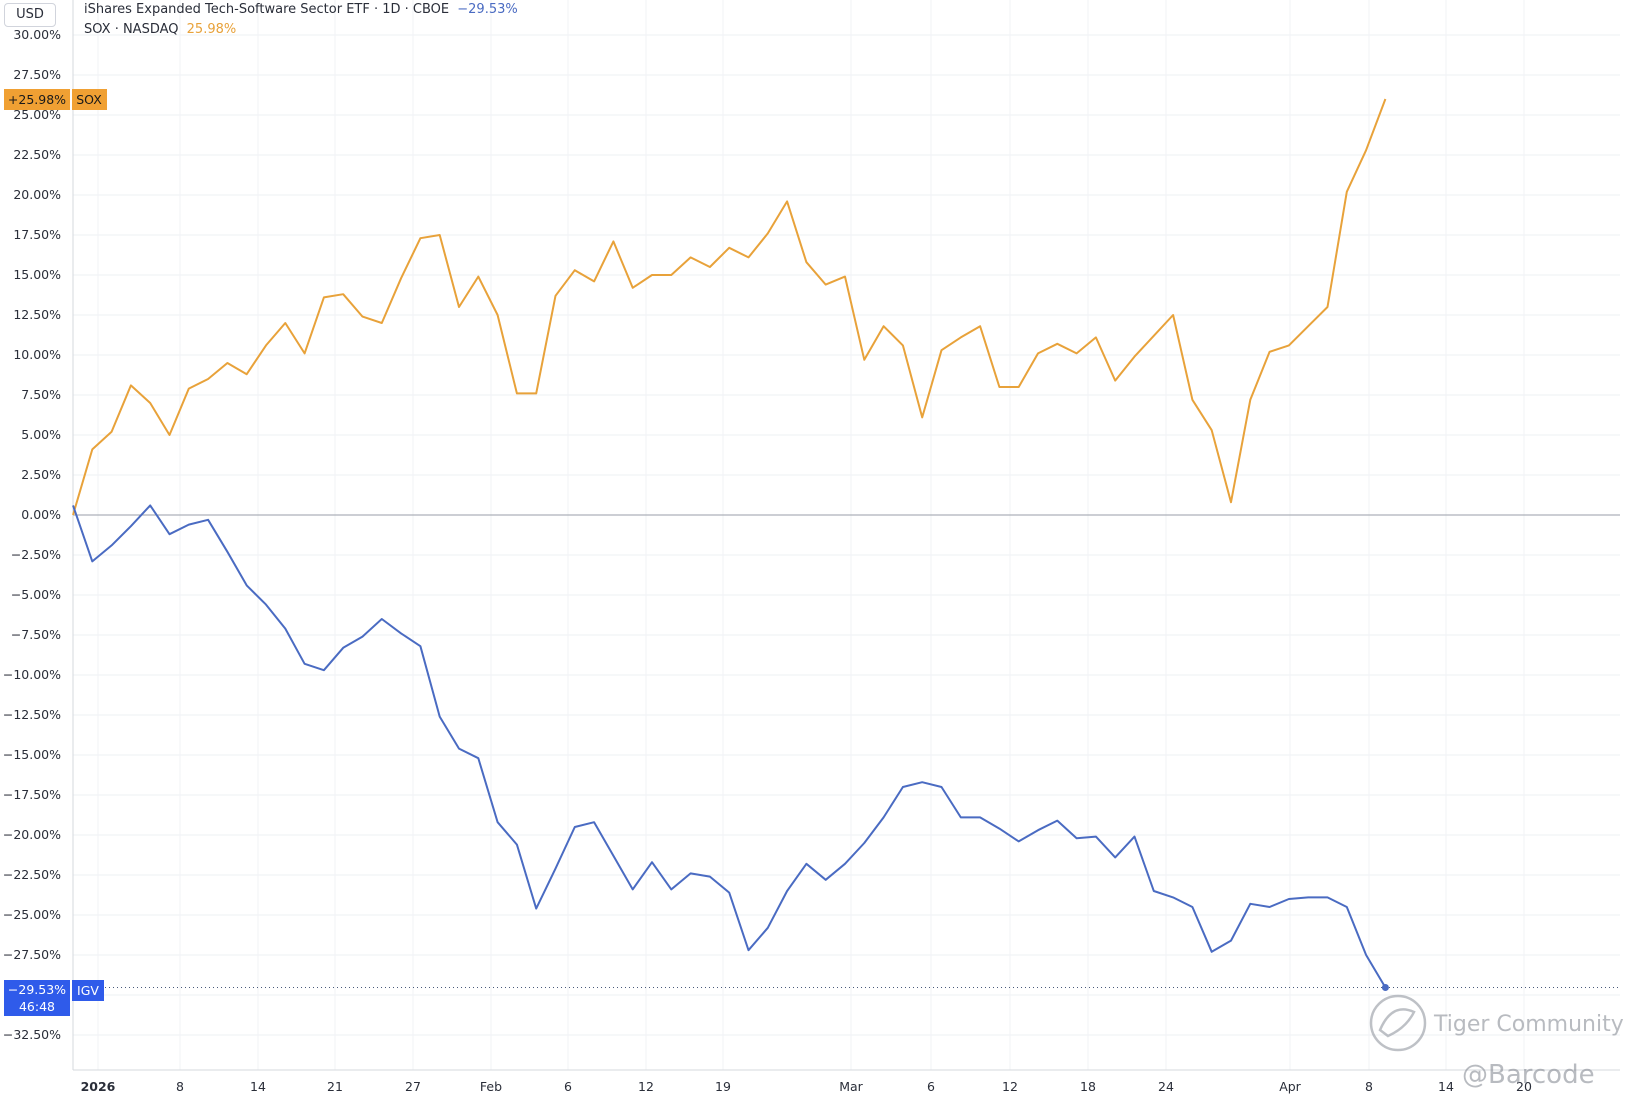  What do you see at coordinates (32, 754) in the screenshot?
I see `y-tick-label: −15.00%` at bounding box center [32, 754].